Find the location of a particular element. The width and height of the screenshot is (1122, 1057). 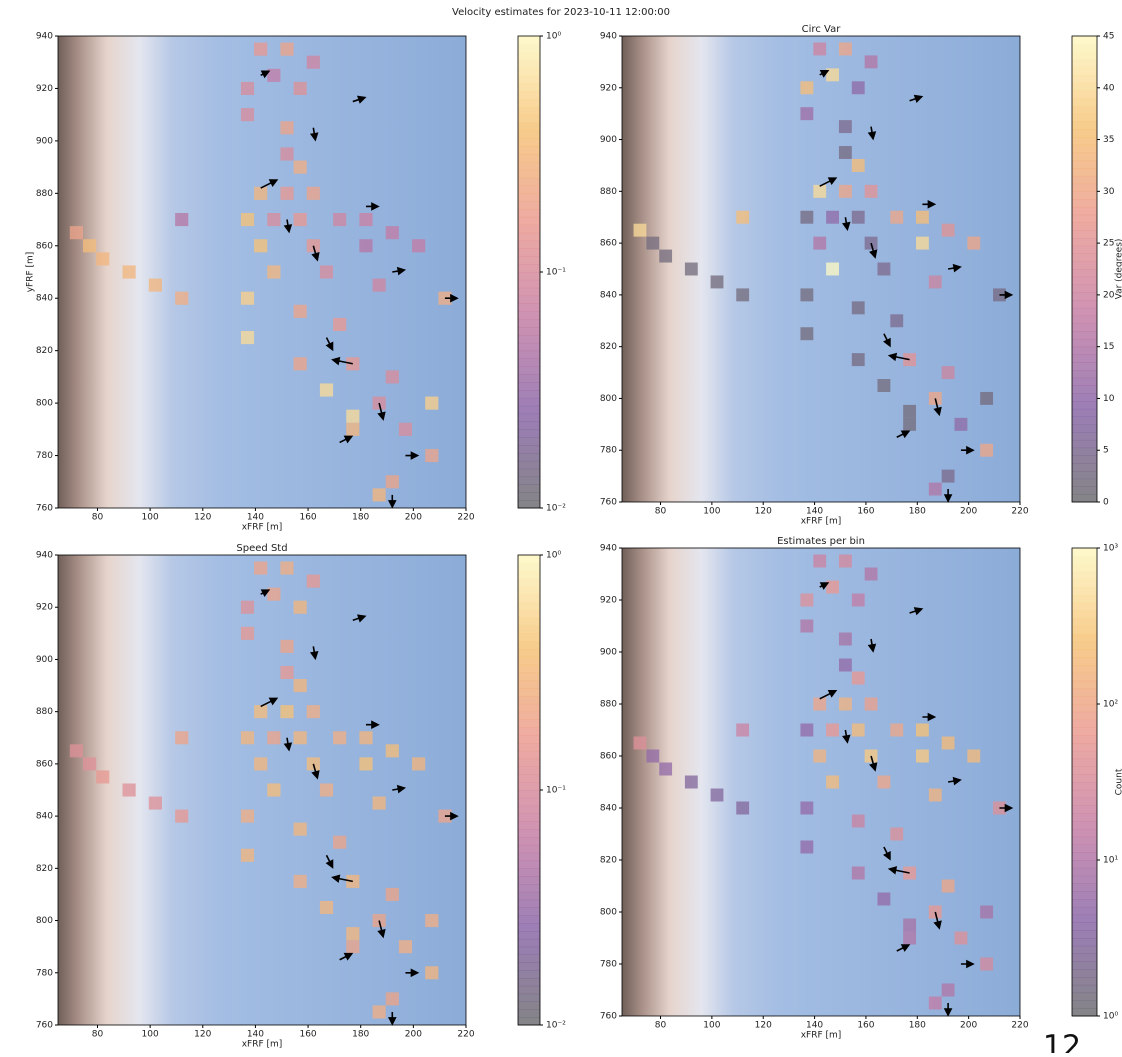

x-axis-label: xFRF [m] is located at coordinates (262, 1045).